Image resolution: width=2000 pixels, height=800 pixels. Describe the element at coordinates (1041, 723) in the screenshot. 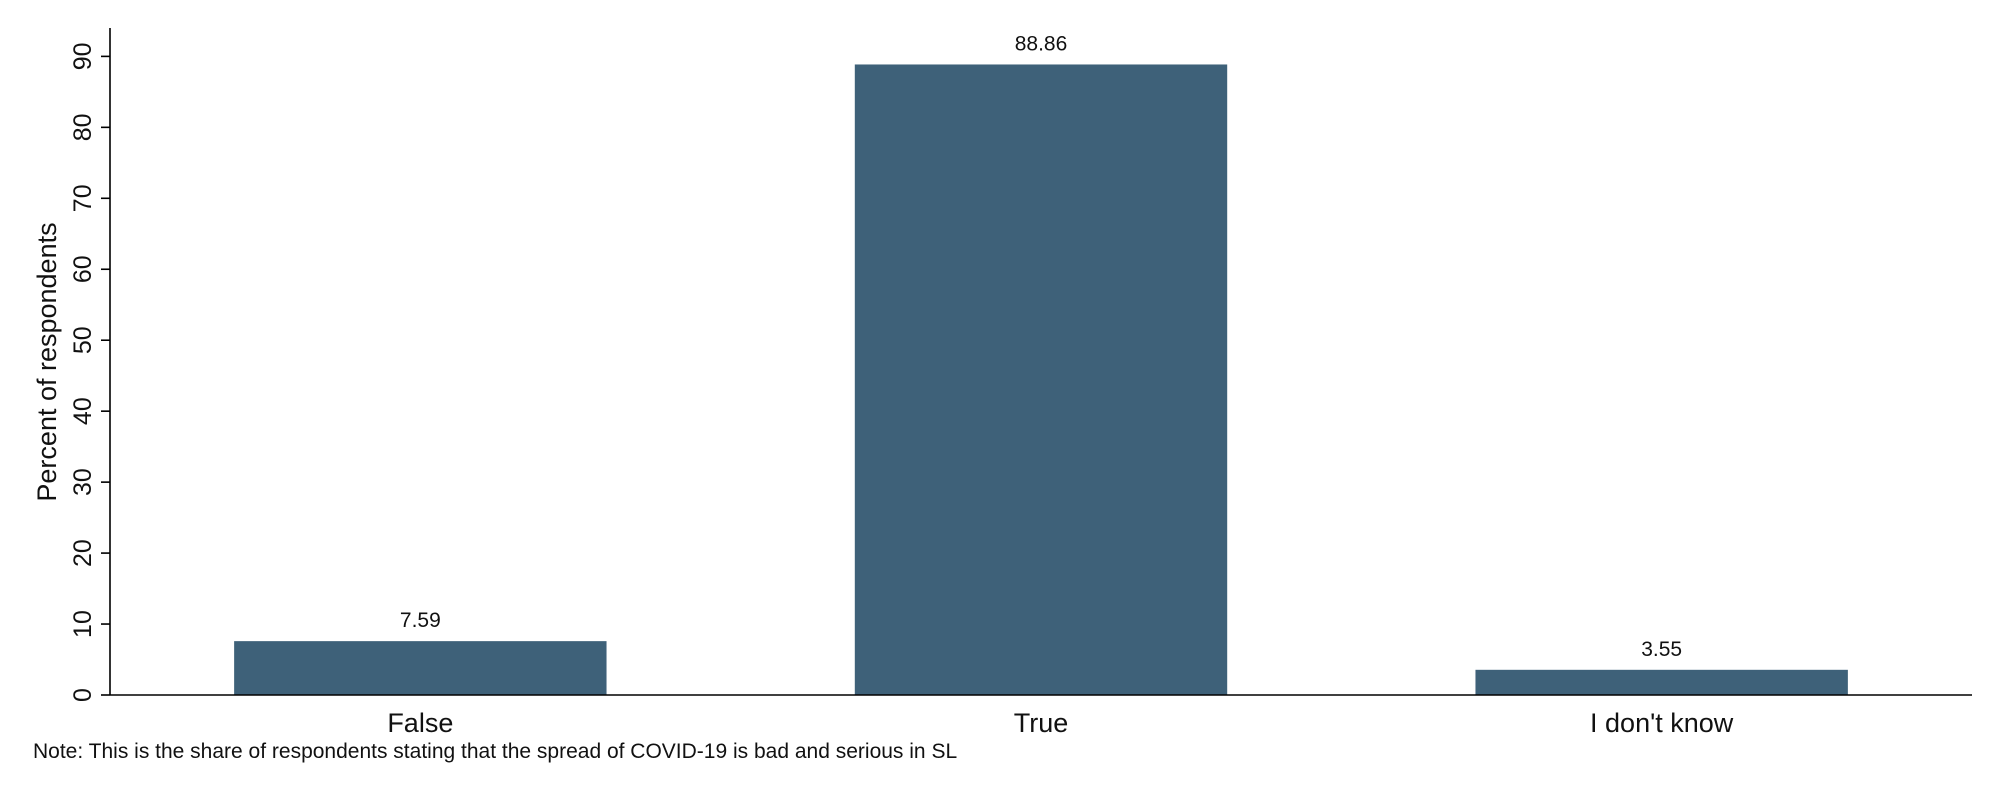

I see `x-category-label: True` at that location.